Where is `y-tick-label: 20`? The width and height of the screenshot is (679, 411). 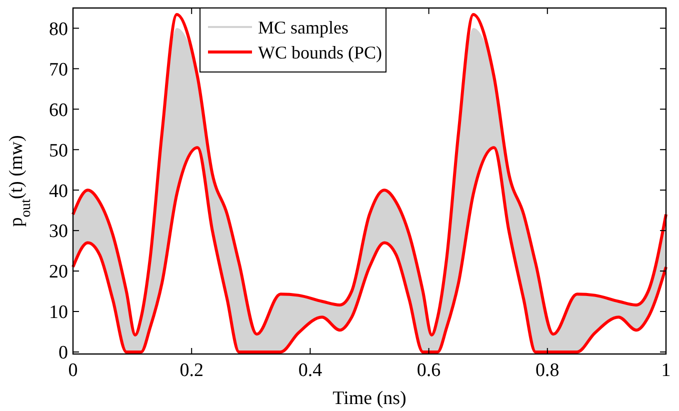 y-tick-label: 20 is located at coordinates (58, 272).